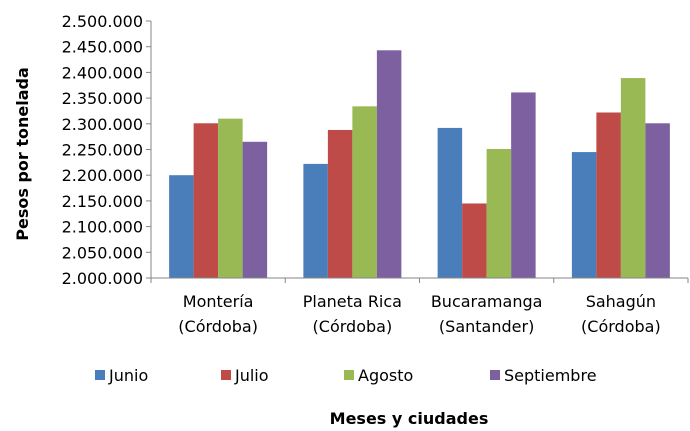  What do you see at coordinates (621, 301) in the screenshot?
I see `x-category-label: Sahagún` at bounding box center [621, 301].